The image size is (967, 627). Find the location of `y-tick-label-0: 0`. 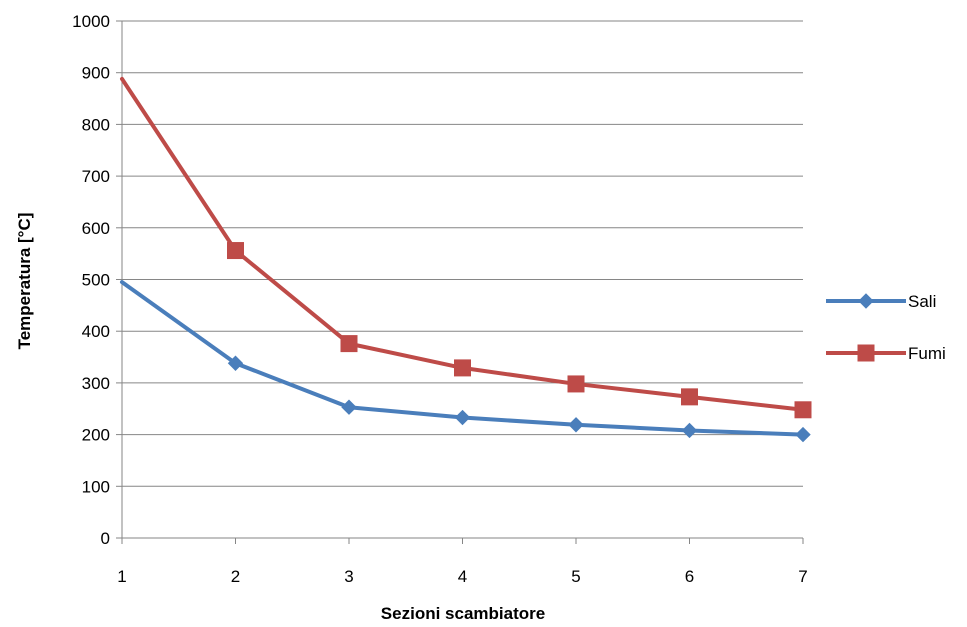

y-tick-label-0: 0 is located at coordinates (105, 538).